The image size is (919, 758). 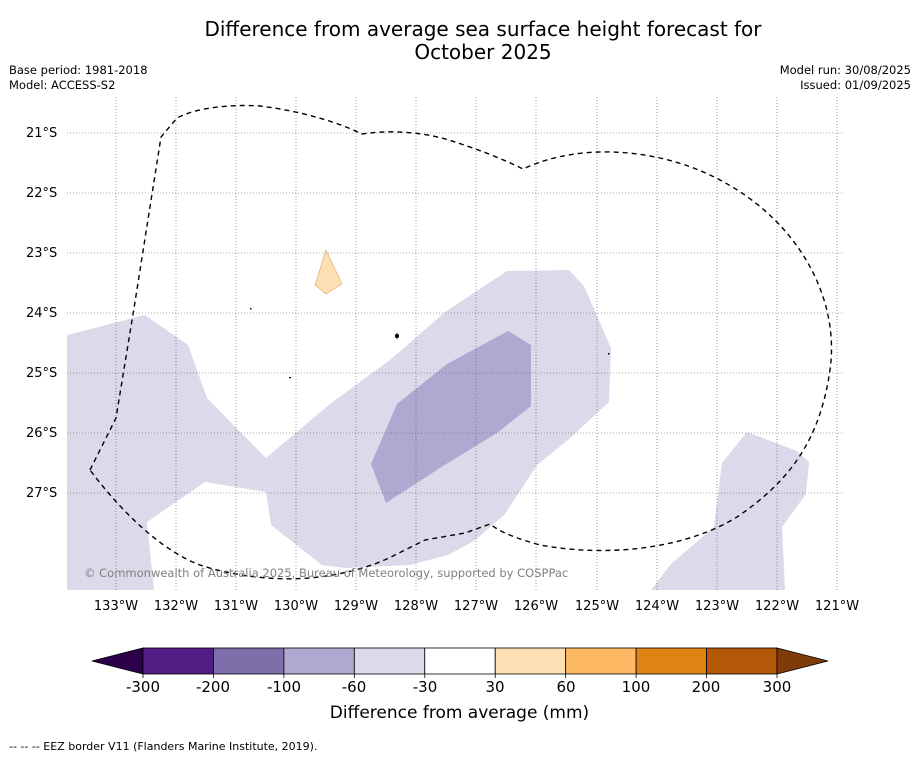 What do you see at coordinates (42, 253) in the screenshot?
I see `lat-label-23s: 23°S` at bounding box center [42, 253].